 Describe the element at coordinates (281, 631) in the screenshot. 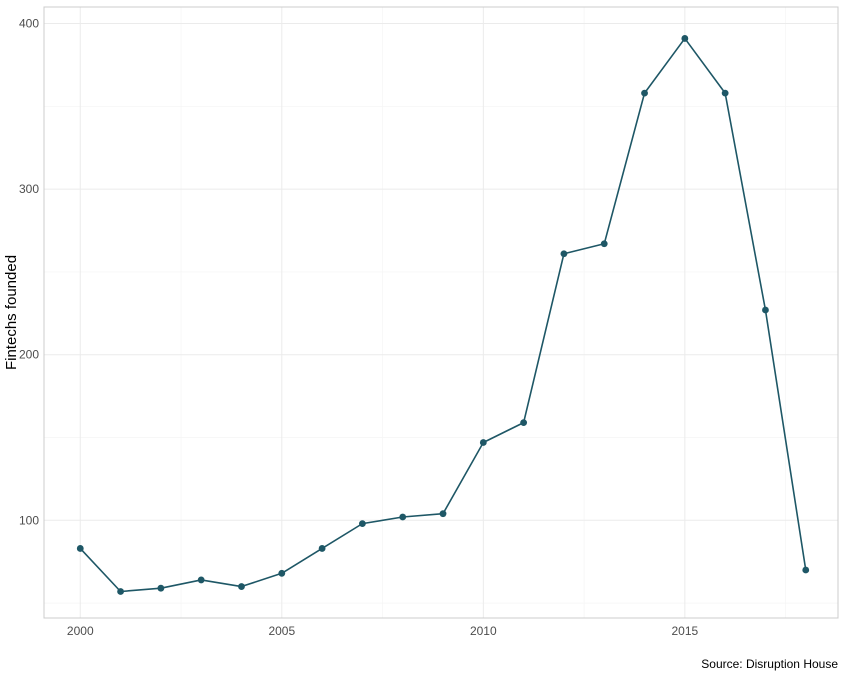

I see `x-tick-label: 2005` at that location.